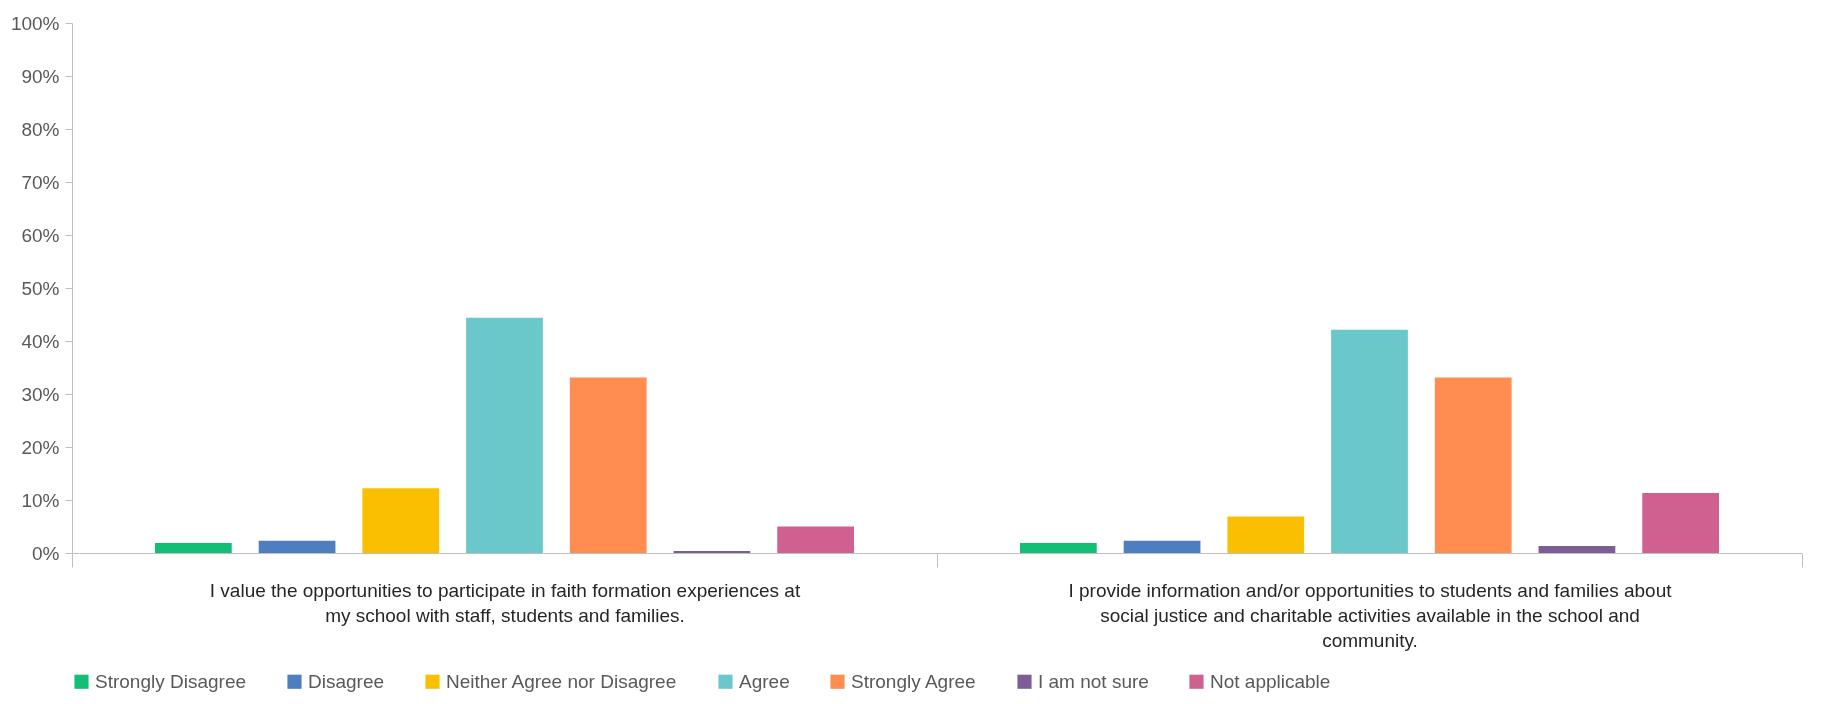 This screenshot has height=704, width=1828. Describe the element at coordinates (1370, 615) in the screenshot. I see `x-tick-label: I provide information and/or opportunities to students and families about social justice and charitable activities available in the school and community.` at that location.